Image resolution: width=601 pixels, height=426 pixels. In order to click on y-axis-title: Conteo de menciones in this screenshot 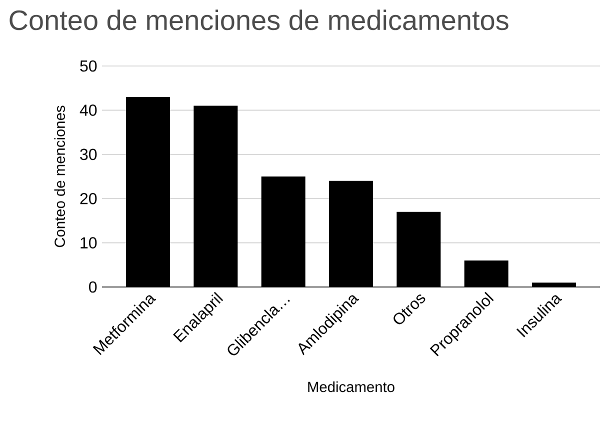, I will do `click(60, 177)`.